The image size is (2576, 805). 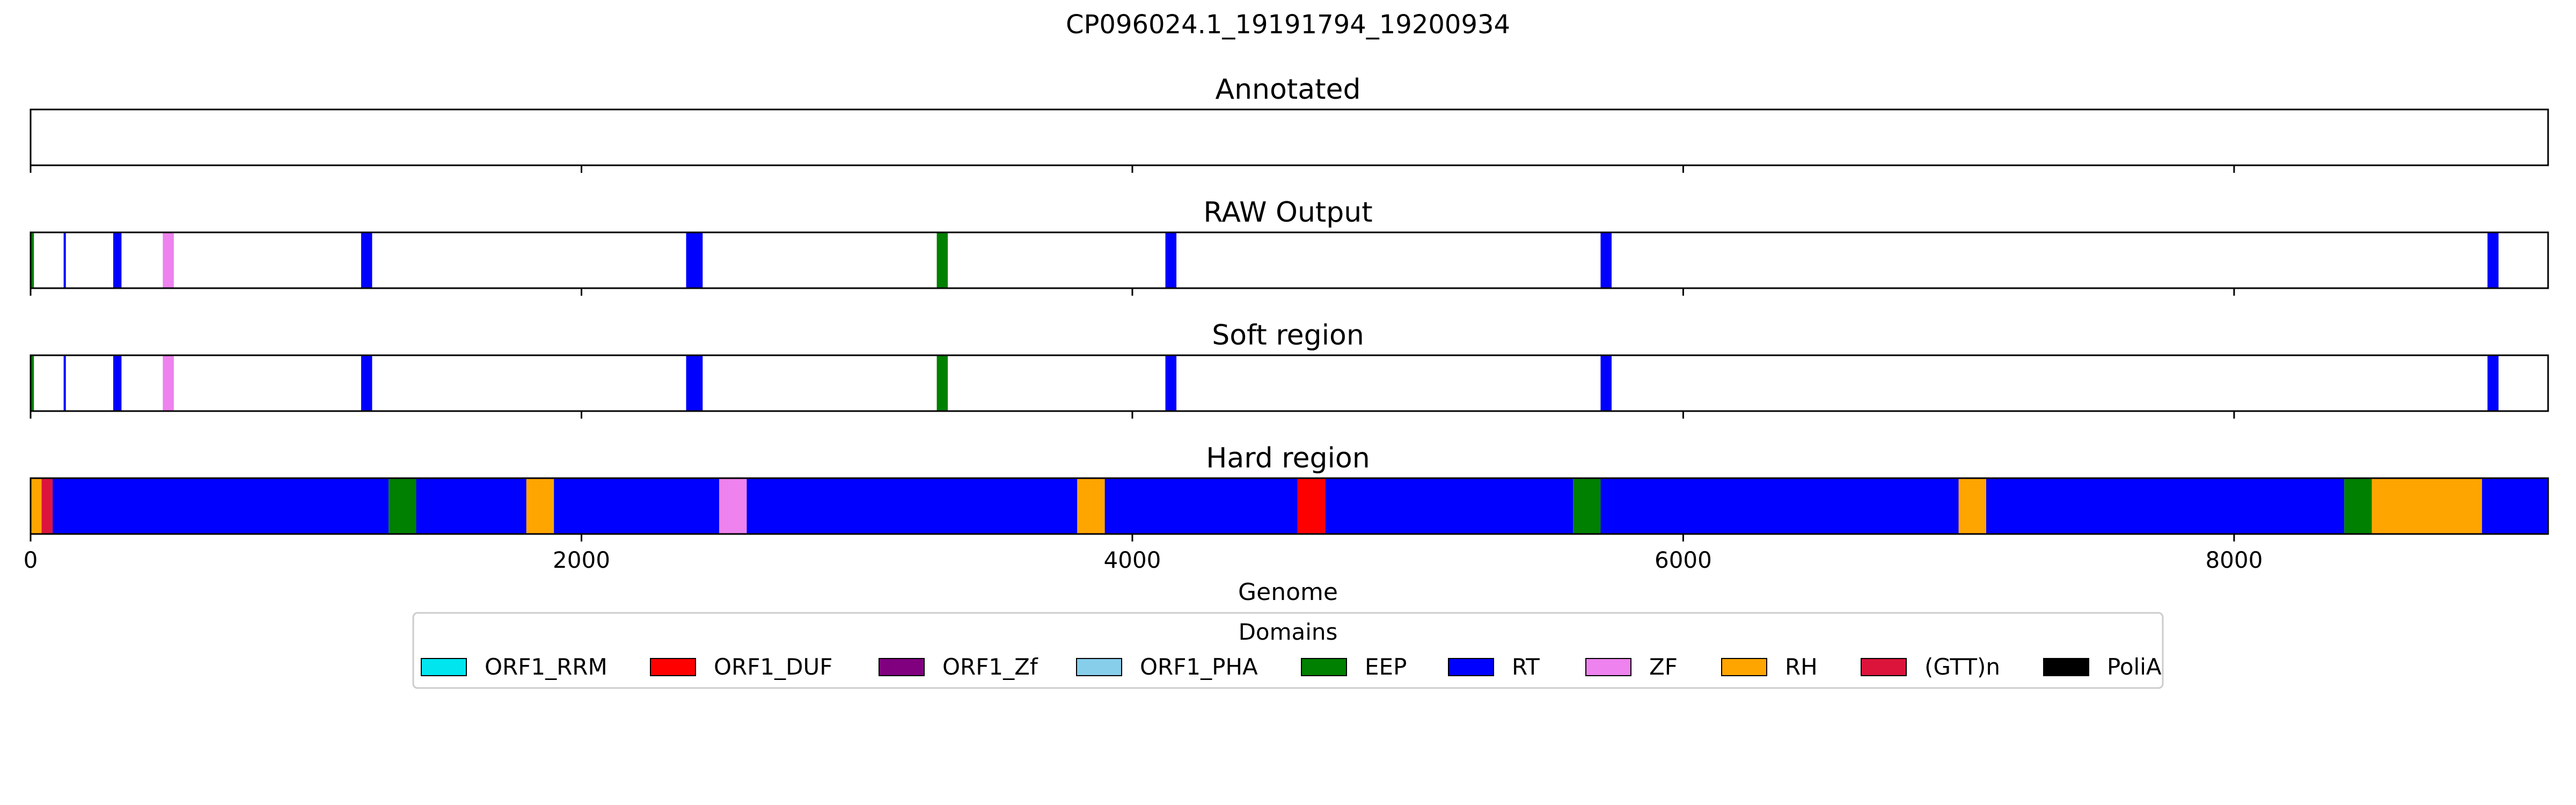 I want to click on legend-label: ORF1_RRM, so click(x=546, y=667).